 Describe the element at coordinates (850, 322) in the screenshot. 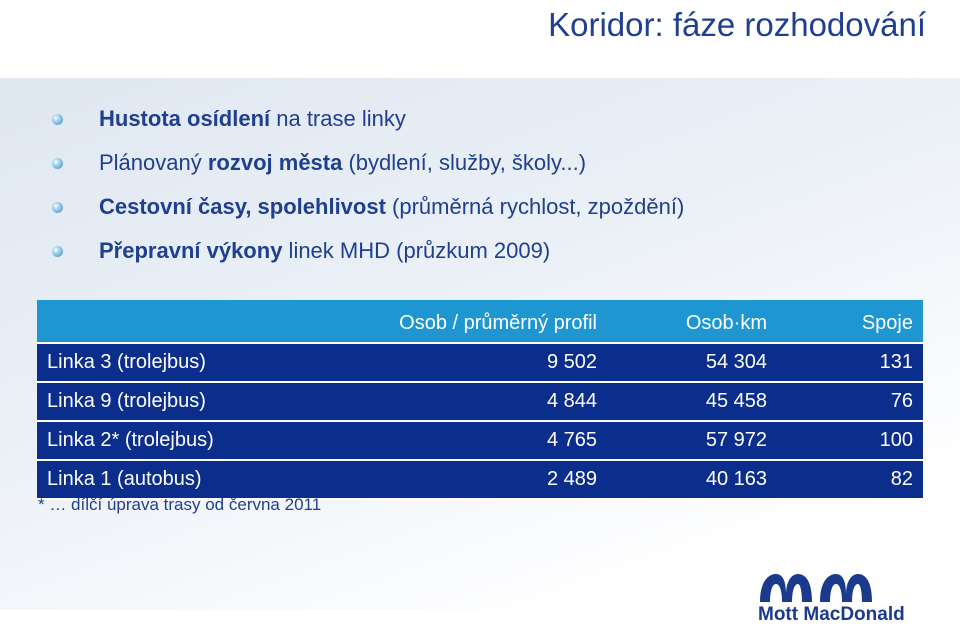

I see `header-cell: Spoje` at that location.